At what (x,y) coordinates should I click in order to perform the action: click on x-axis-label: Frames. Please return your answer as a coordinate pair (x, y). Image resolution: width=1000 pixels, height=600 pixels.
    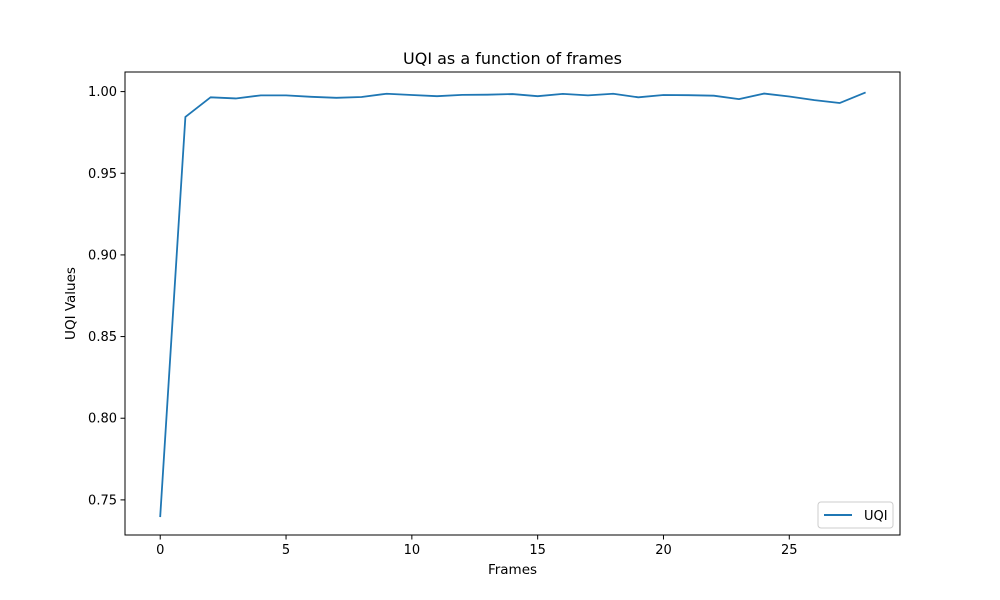
    Looking at the image, I should click on (512, 570).